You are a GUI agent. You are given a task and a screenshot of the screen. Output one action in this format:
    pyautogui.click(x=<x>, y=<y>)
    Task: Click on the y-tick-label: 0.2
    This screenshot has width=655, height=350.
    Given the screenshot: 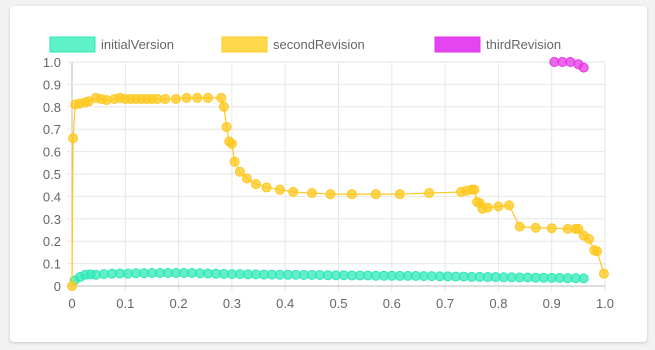 What is the action you would take?
    pyautogui.click(x=52, y=241)
    